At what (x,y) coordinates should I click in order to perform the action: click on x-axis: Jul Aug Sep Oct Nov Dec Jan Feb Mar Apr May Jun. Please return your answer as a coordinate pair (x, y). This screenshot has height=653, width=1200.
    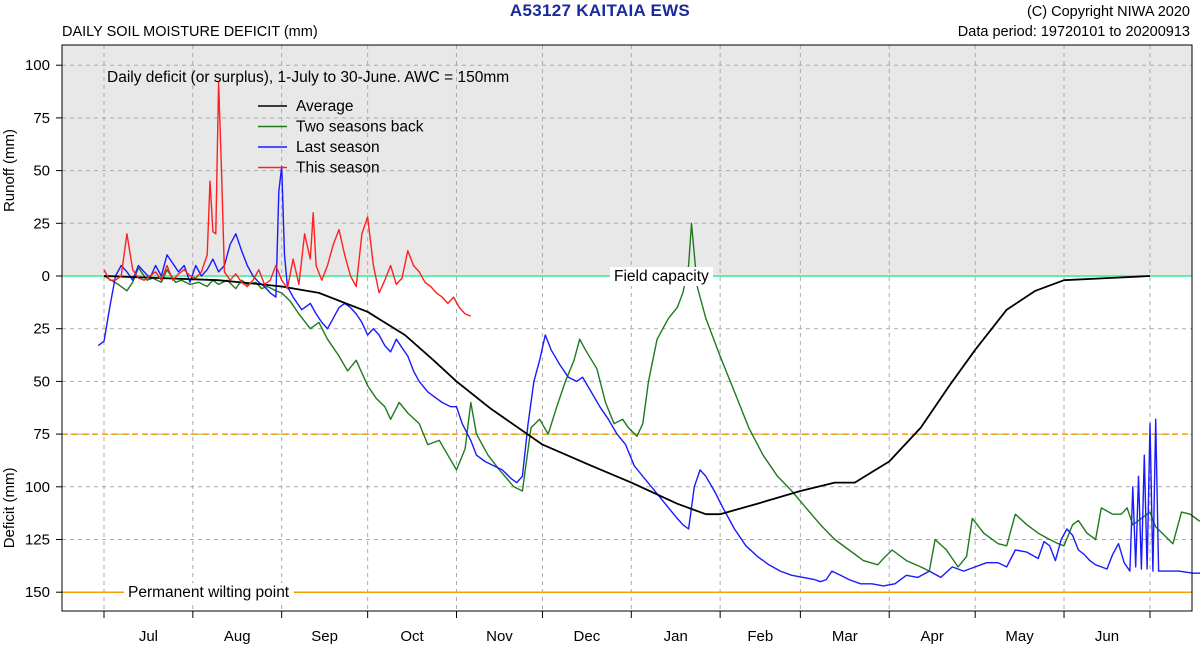
    Looking at the image, I should click on (627, 628).